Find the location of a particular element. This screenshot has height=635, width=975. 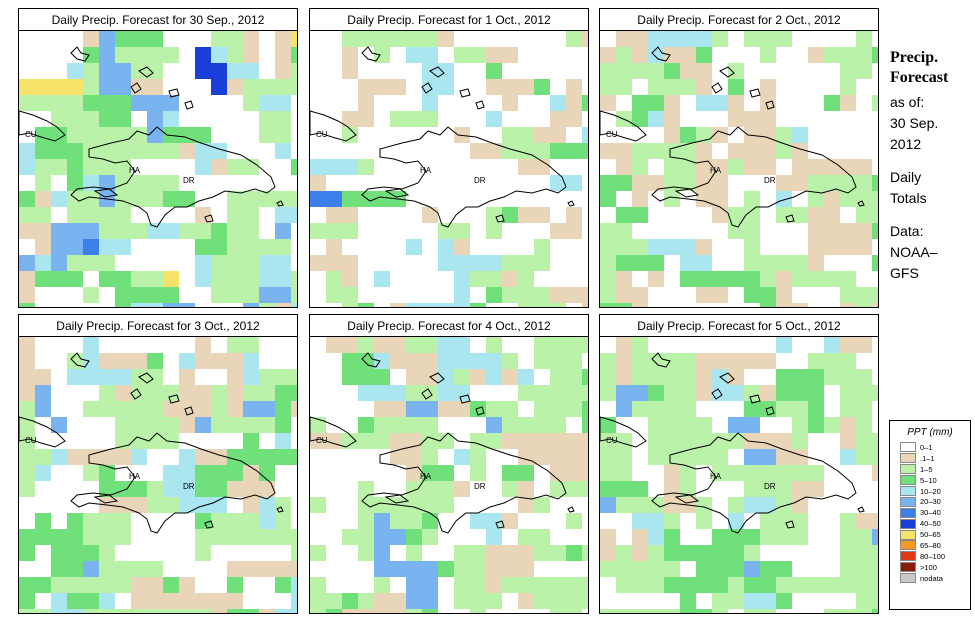

legend-row: 50–65 is located at coordinates (935, 534).